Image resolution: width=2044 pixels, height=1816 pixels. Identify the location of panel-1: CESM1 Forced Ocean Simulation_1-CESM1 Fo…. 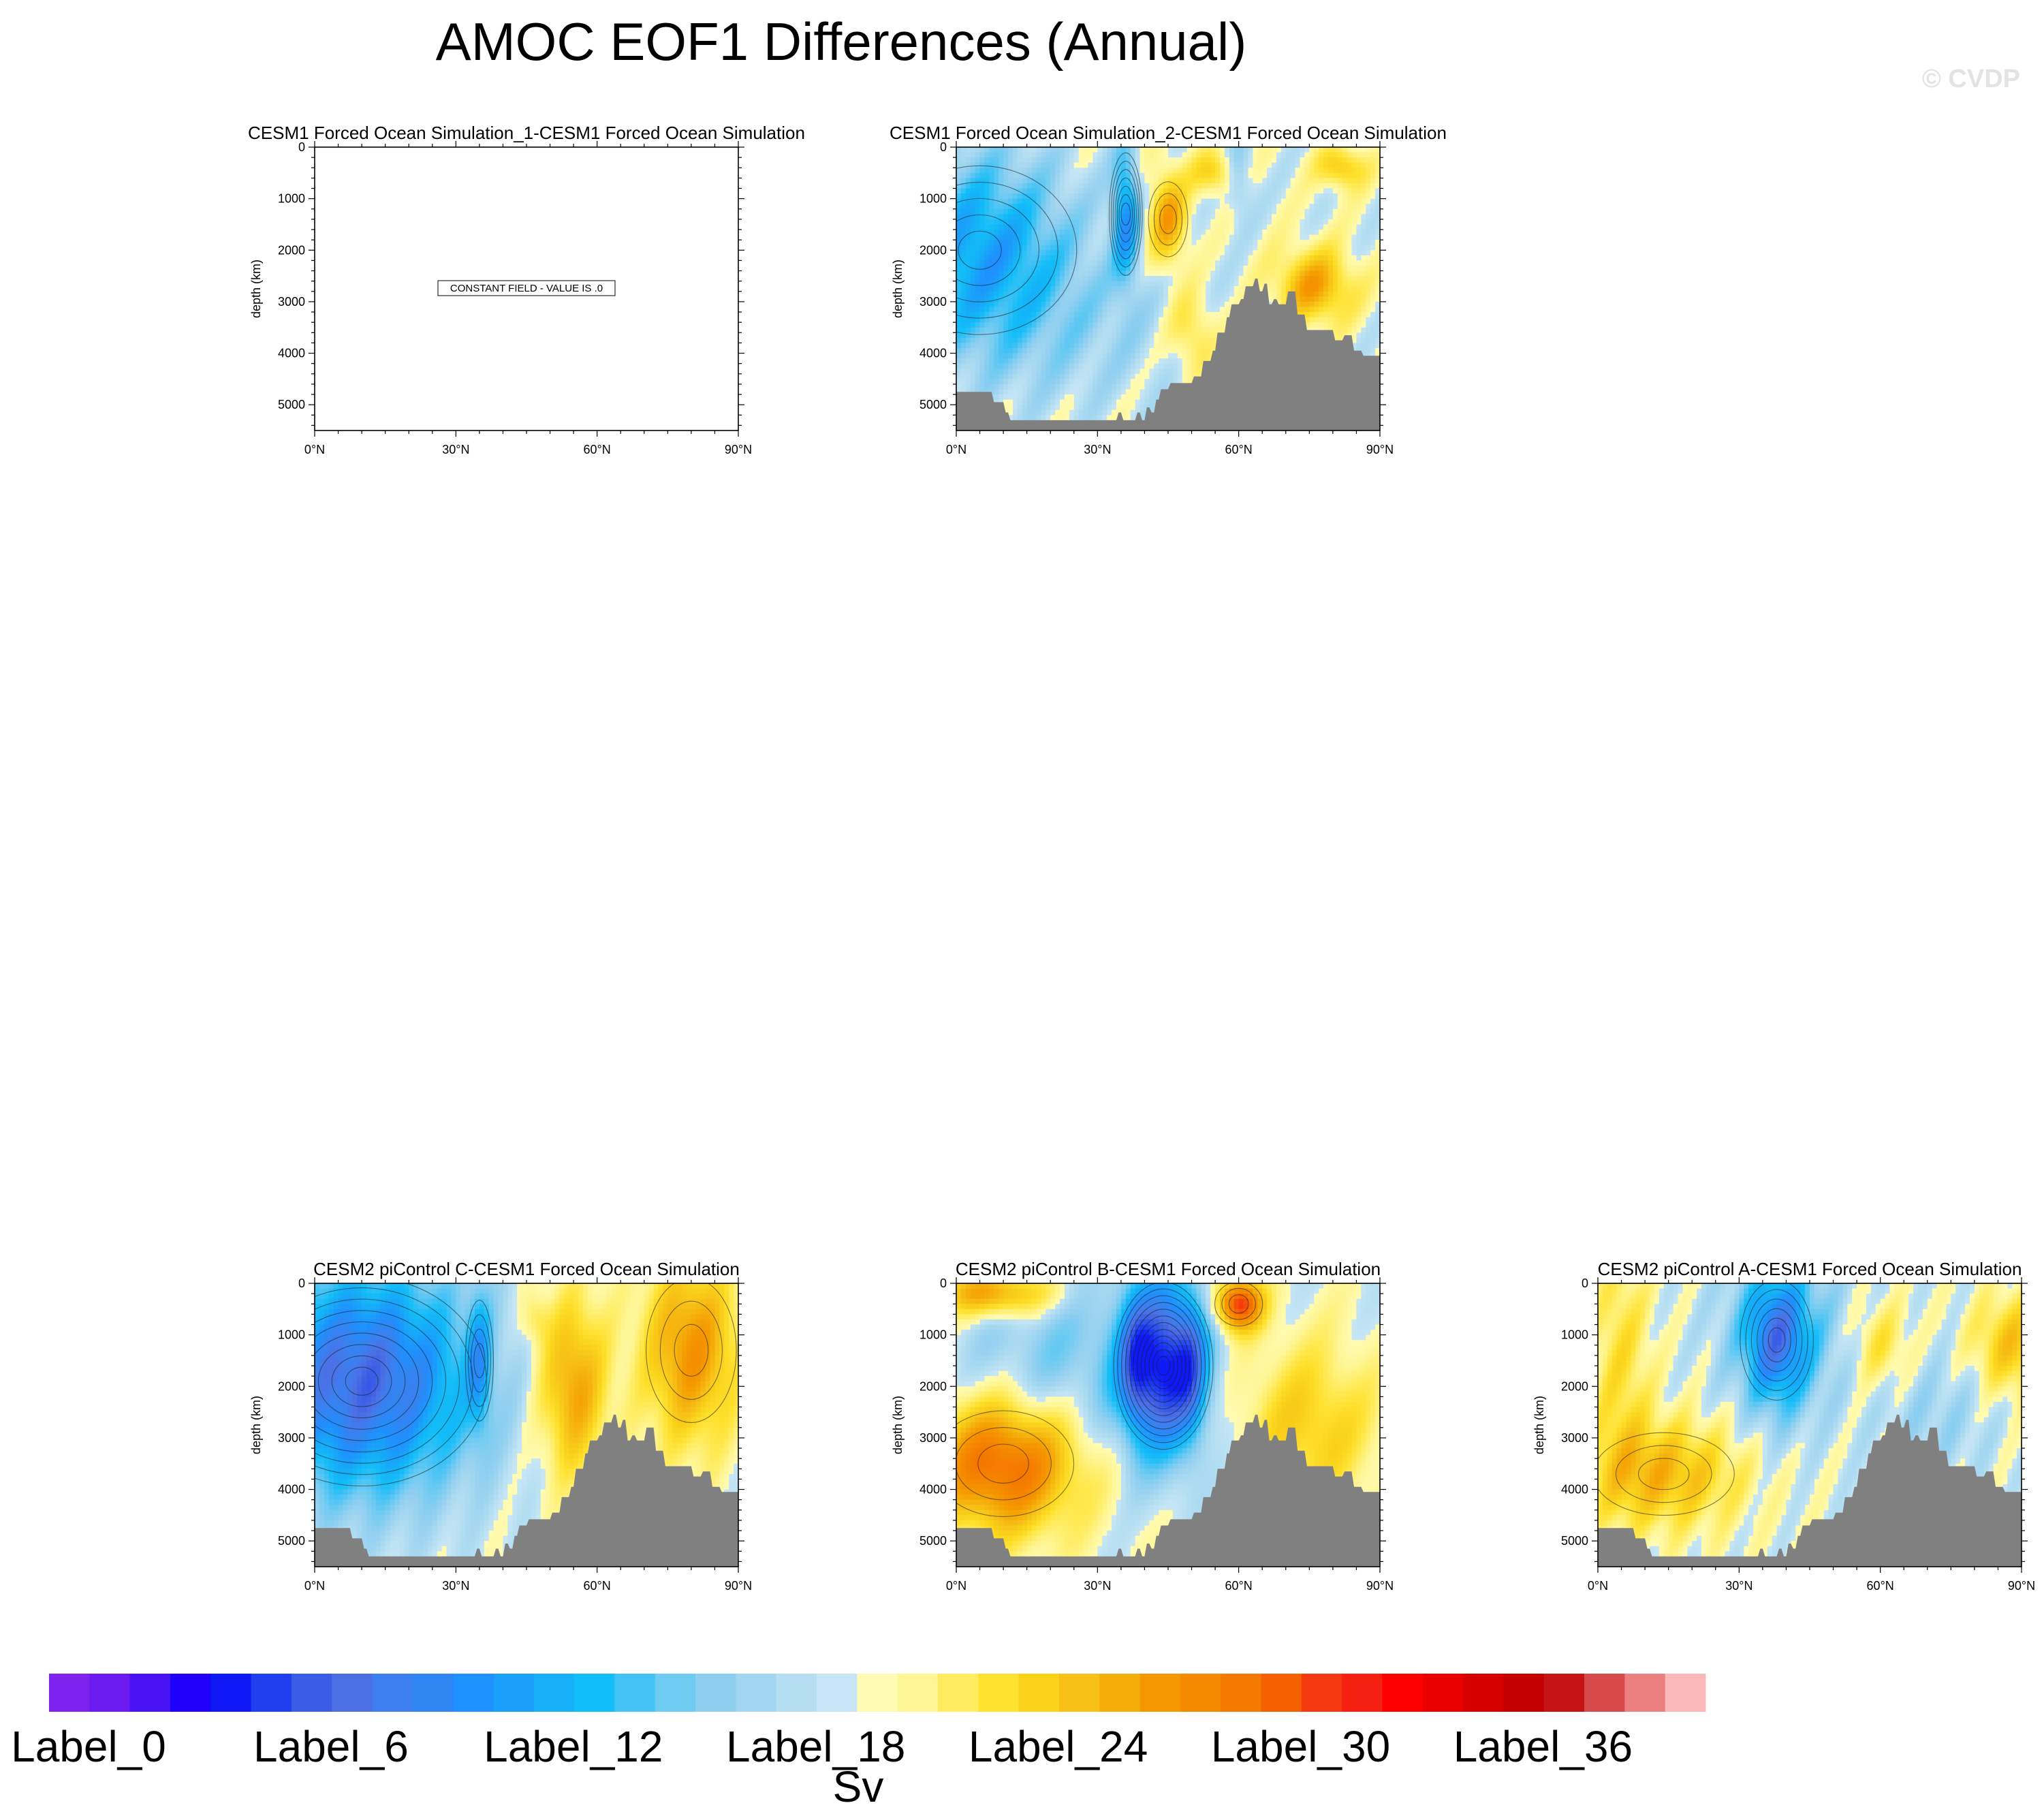
(526, 289).